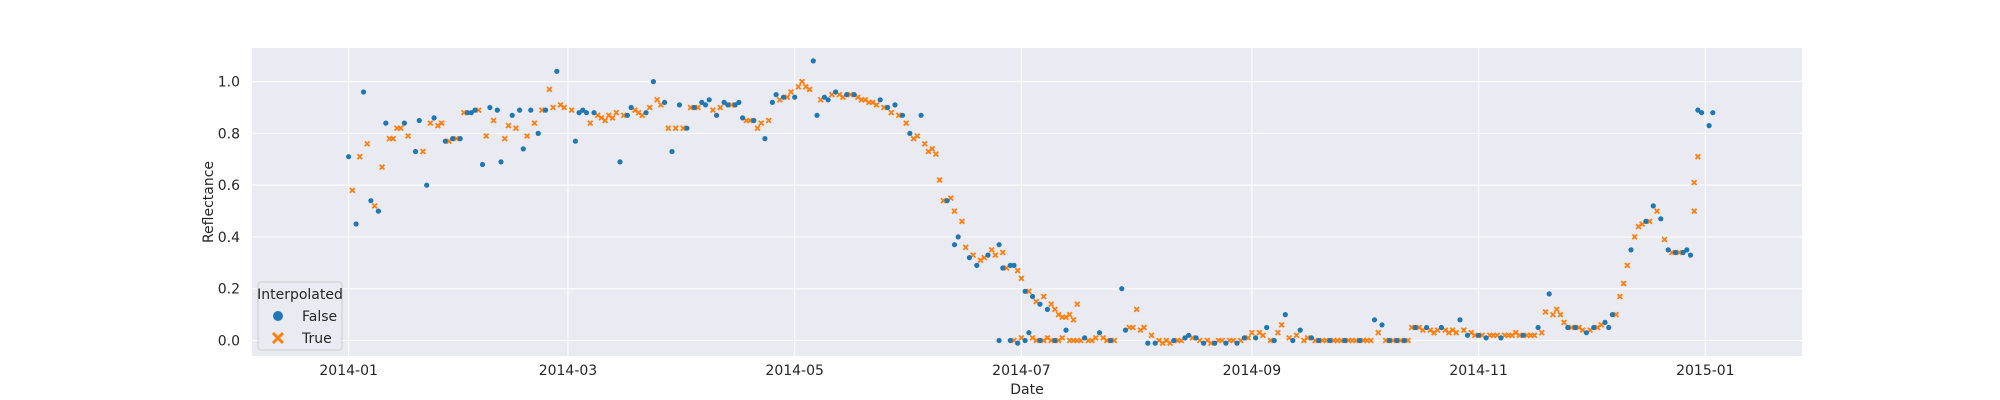 The width and height of the screenshot is (2000, 400). Describe the element at coordinates (568, 371) in the screenshot. I see `x-tick-label: 2014-03` at that location.